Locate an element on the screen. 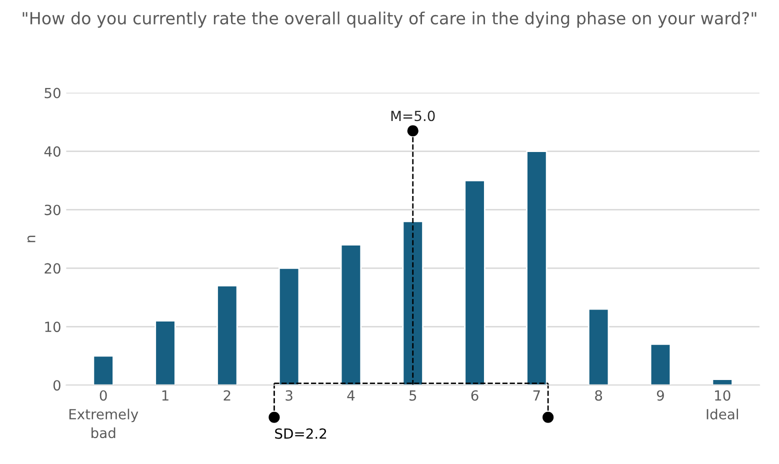 This screenshot has height=464, width=779. x-tick-label: 7 is located at coordinates (536, 395).